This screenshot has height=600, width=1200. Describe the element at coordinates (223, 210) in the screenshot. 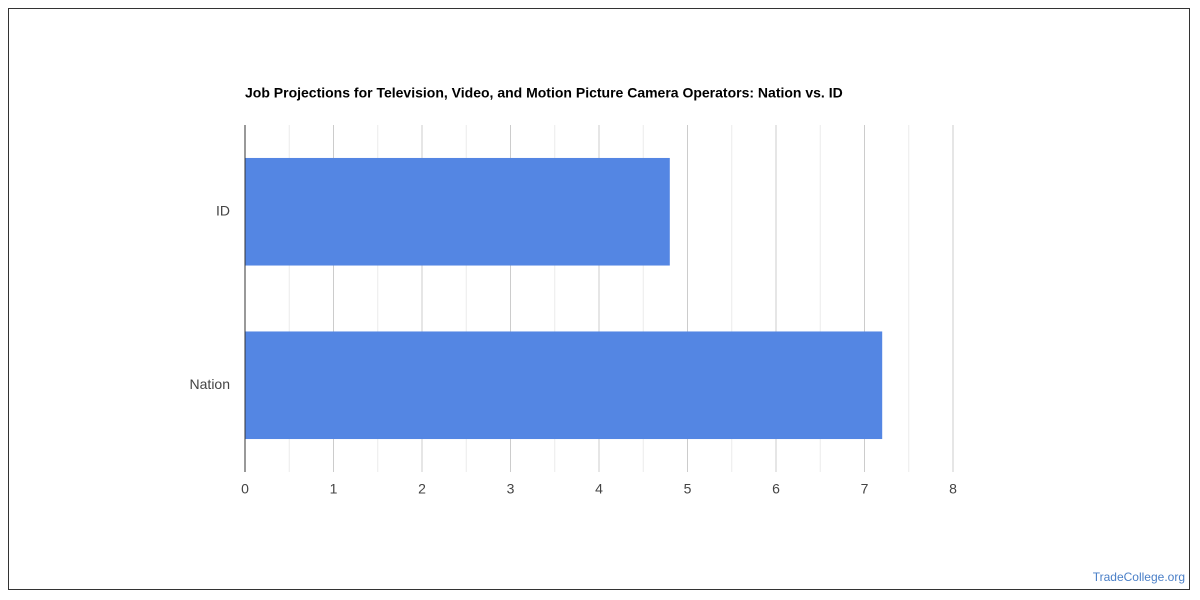

I see `y-tick-label: ID` at that location.